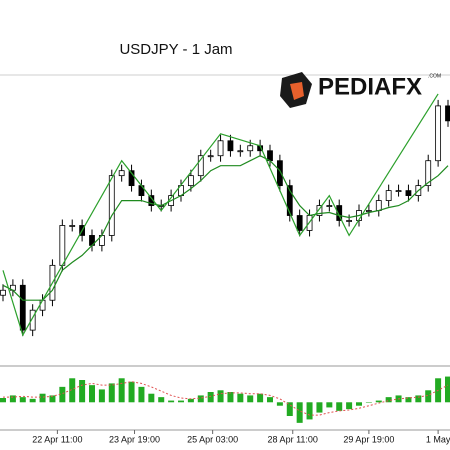 This screenshot has width=450, height=450. Describe the element at coordinates (297, 91) in the screenshot. I see `logo-icon` at that location.